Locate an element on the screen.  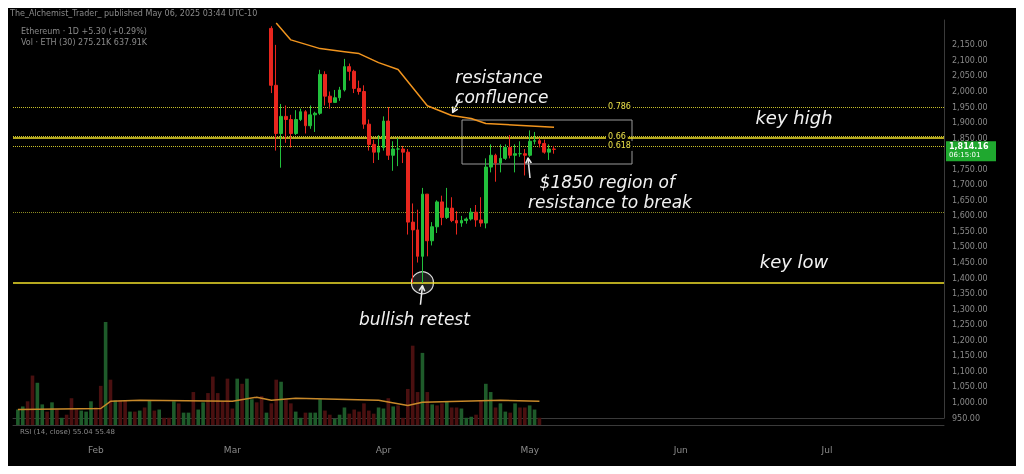
y-tick-label: 1,950.00 is located at coordinates (970, 107).